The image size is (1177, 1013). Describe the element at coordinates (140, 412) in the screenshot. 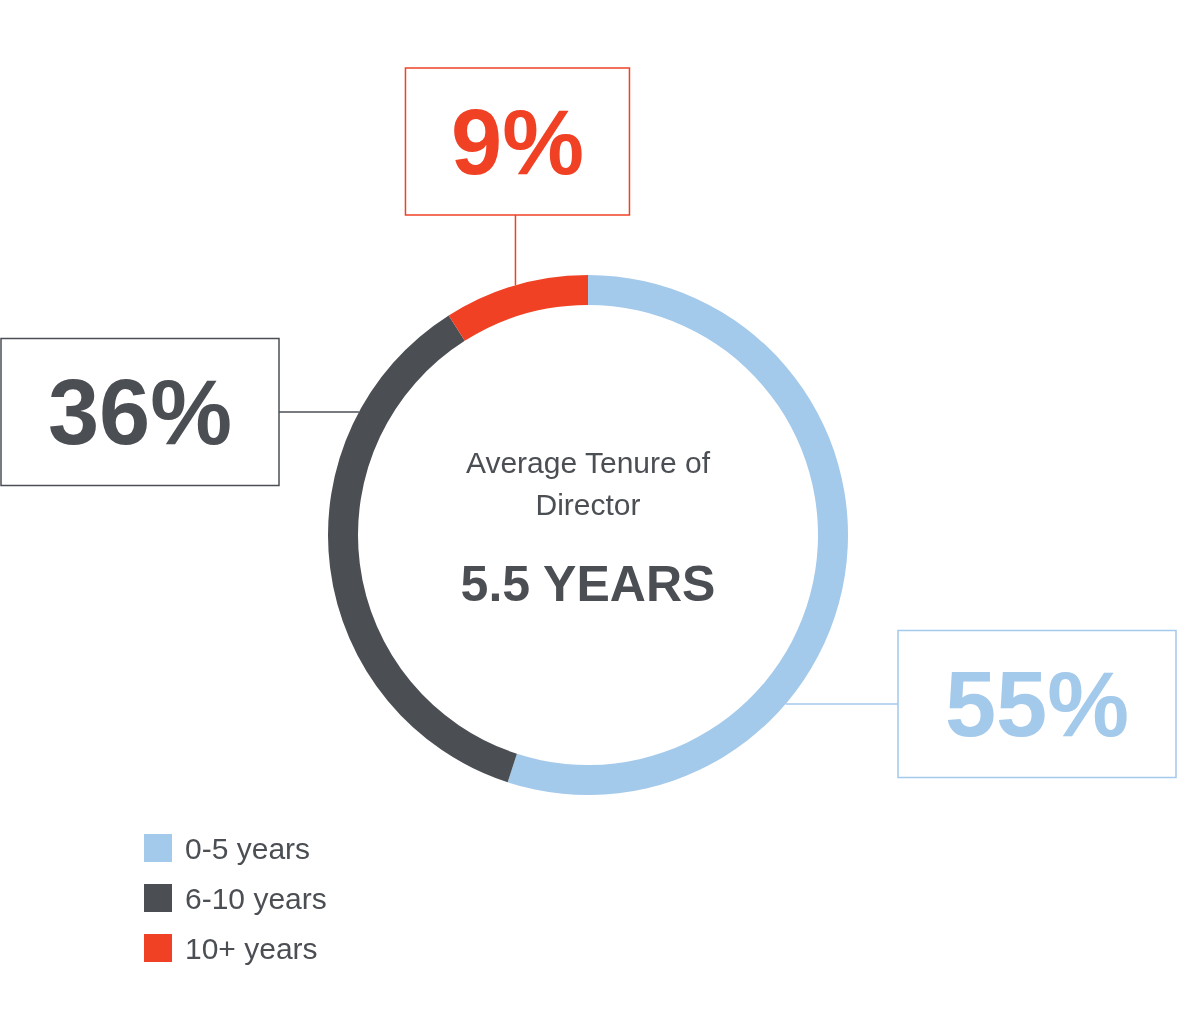

I see `data-label: 36%` at that location.